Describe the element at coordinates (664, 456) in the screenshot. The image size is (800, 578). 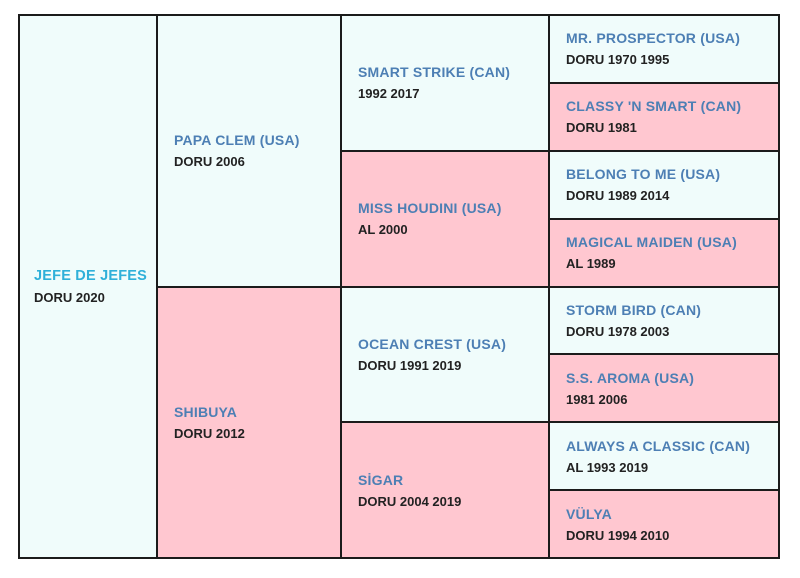
I see `pedigree-gen4-cell: ALWAYS A CLASSIC (CAN) AL 1993 2019` at that location.